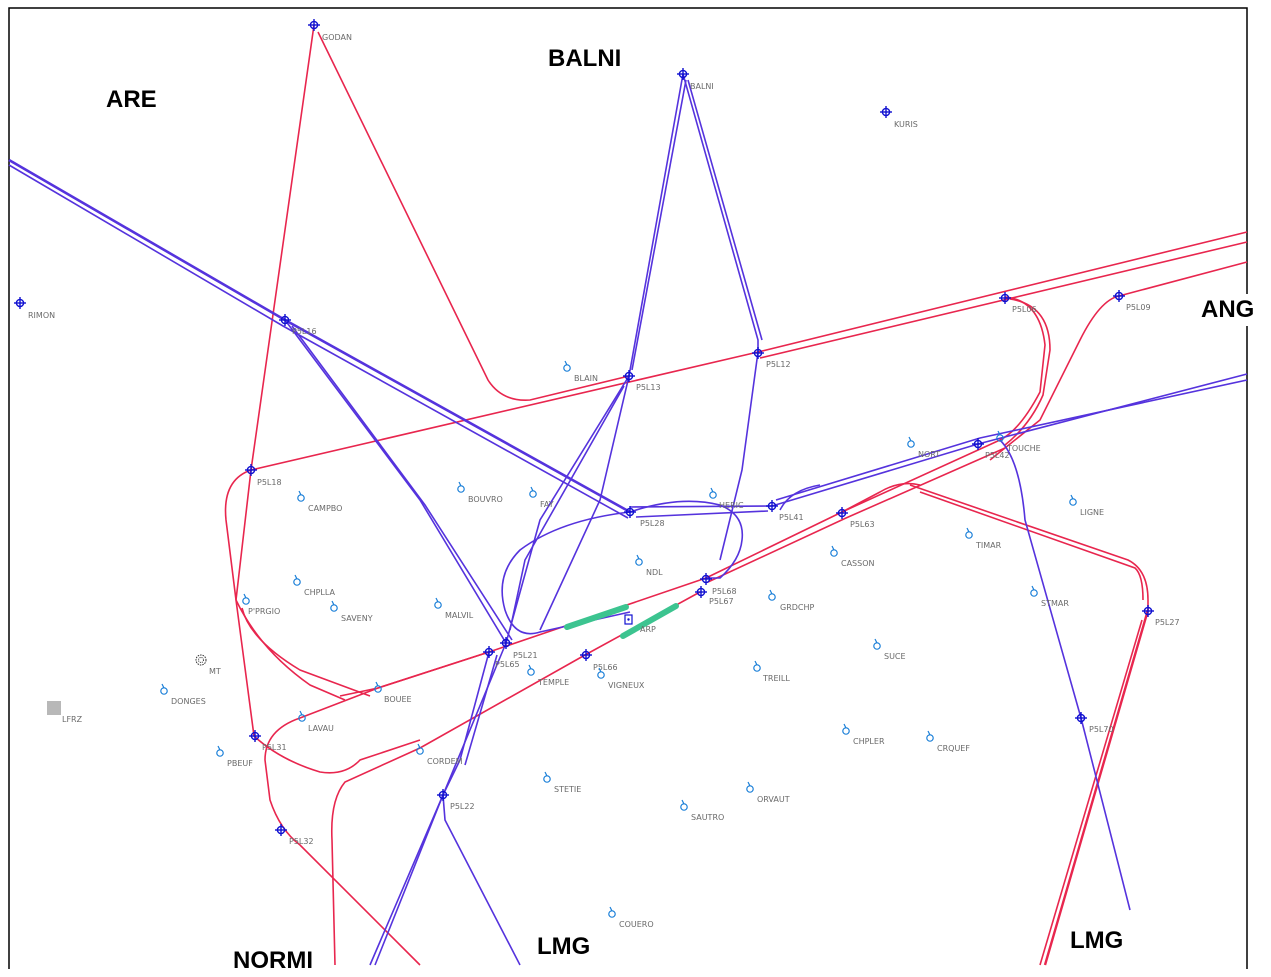 This screenshot has height=977, width=1271. I want to click on navaid-grdchp: GRDCHP, so click(791, 600).